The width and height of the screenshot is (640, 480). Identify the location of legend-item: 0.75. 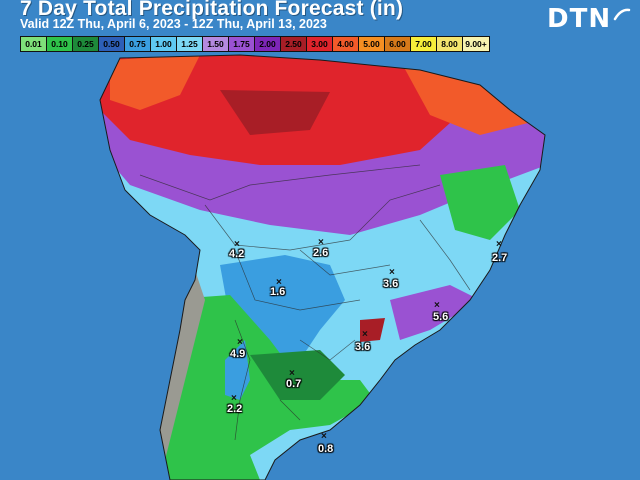
(138, 44).